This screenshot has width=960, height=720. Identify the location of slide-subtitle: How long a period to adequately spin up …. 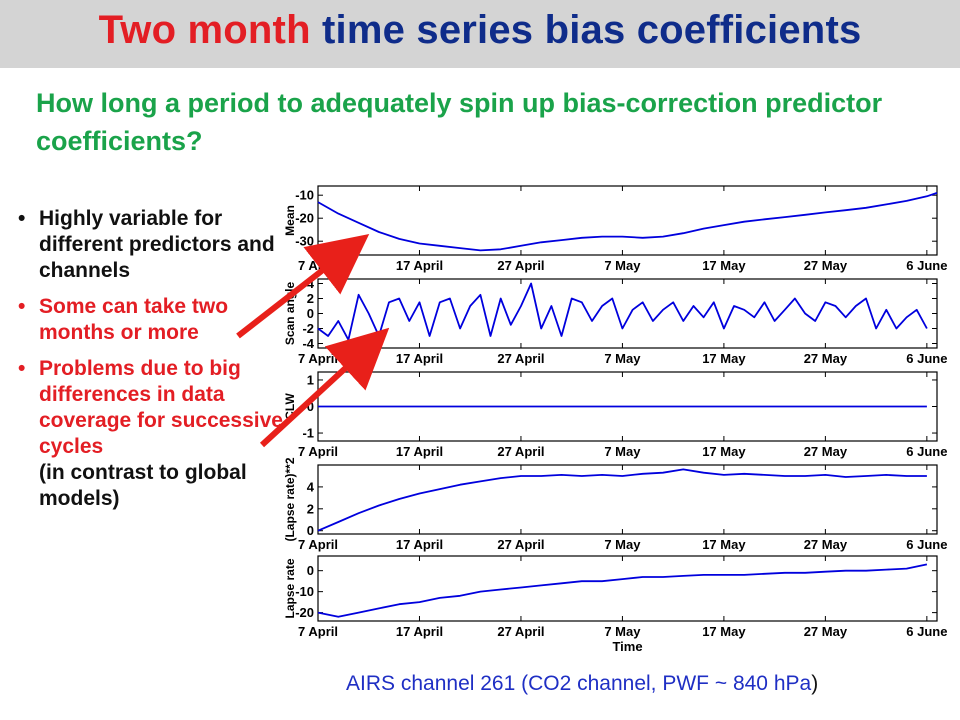
(459, 122).